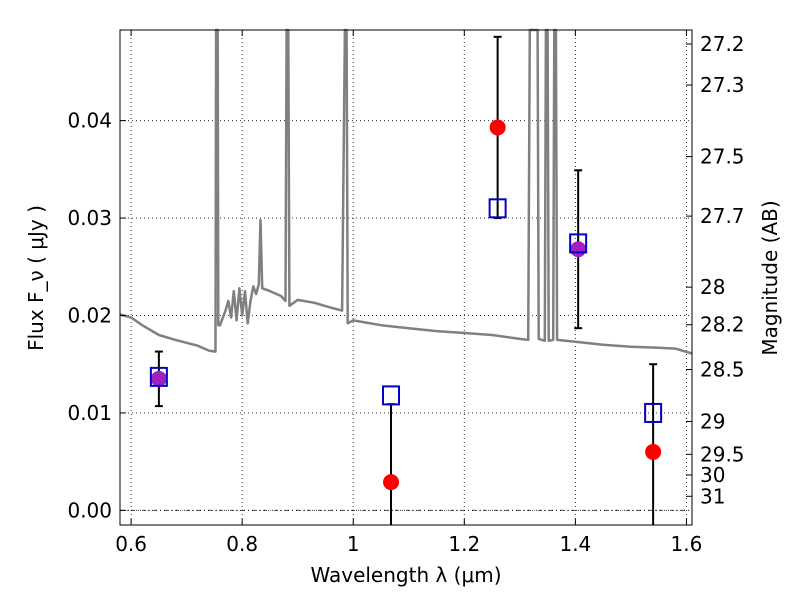 This screenshot has width=800, height=600. Describe the element at coordinates (712, 475) in the screenshot. I see `right-tick-label: 30` at that location.